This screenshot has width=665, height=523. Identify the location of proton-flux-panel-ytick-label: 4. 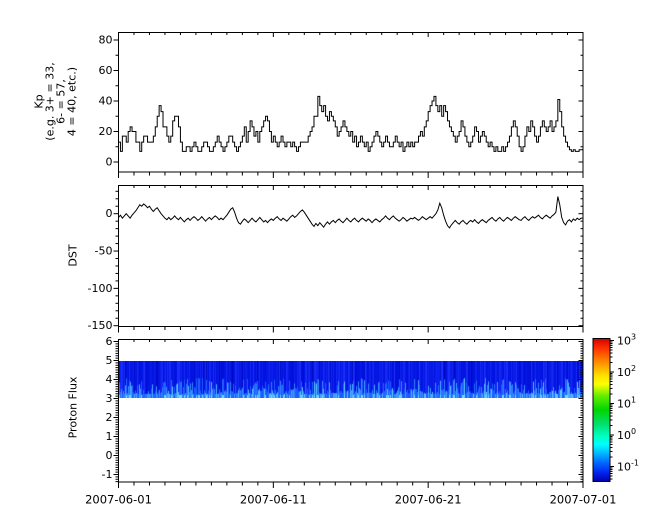
(109, 379).